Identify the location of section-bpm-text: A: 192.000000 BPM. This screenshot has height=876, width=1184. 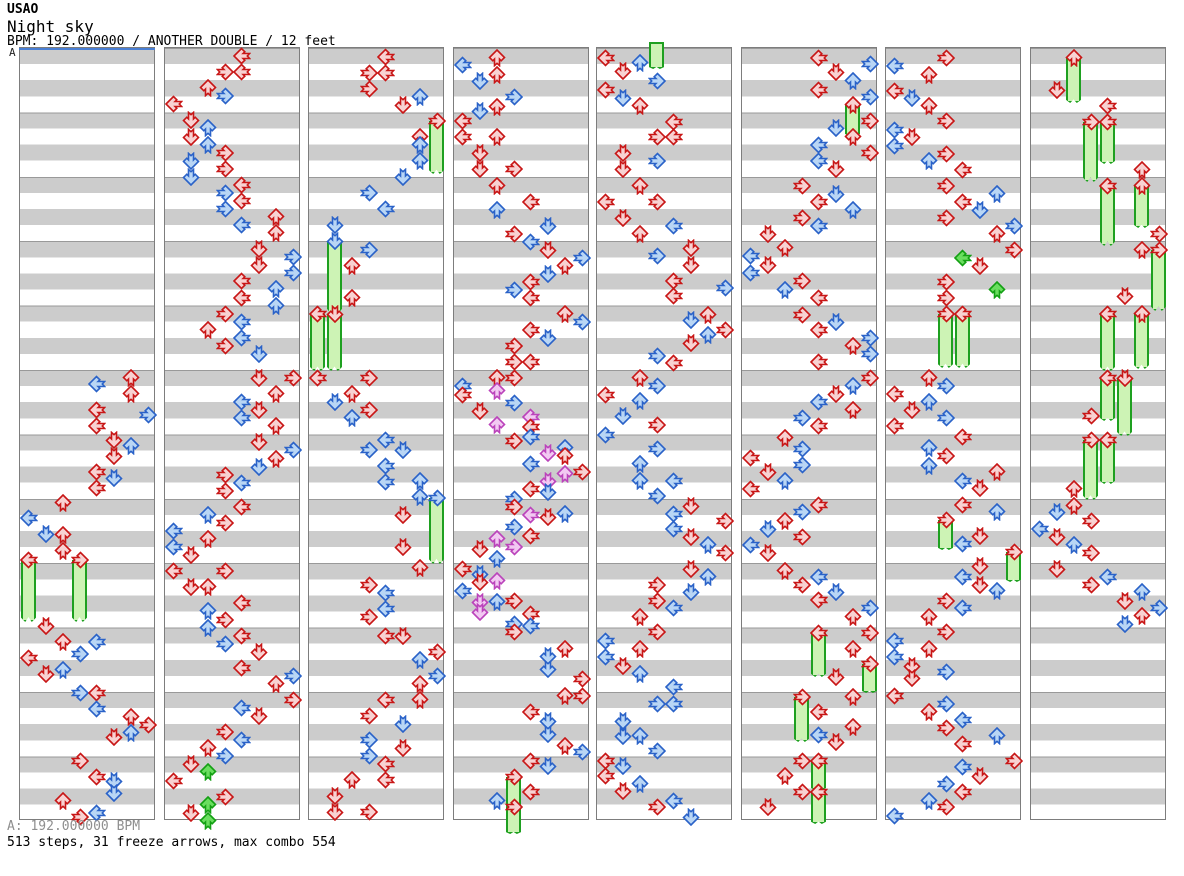
(74, 826).